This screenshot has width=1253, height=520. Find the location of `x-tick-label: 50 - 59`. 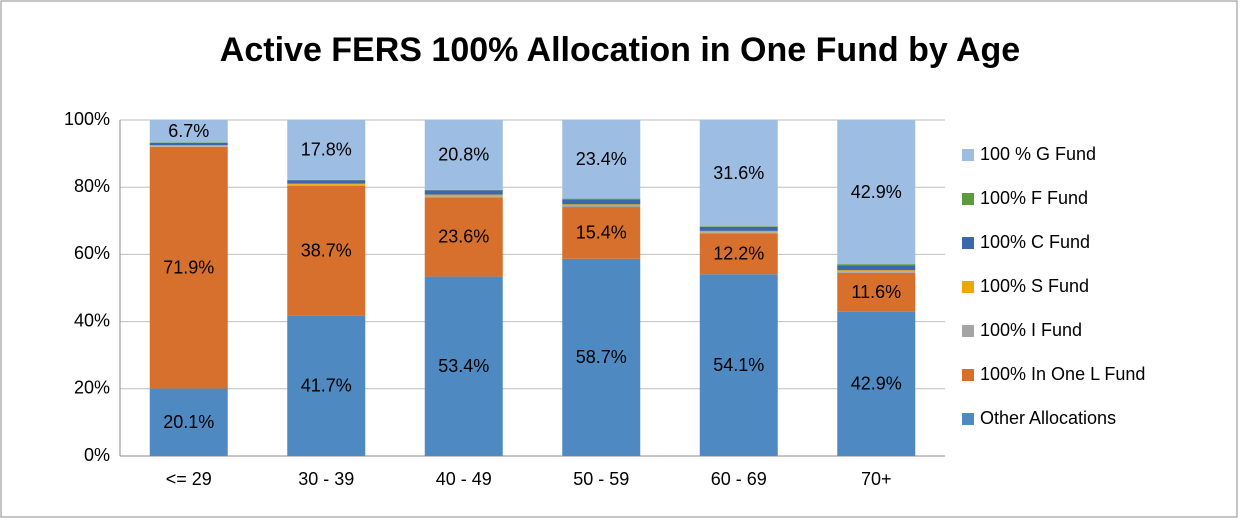

x-tick-label: 50 - 59 is located at coordinates (601, 479).